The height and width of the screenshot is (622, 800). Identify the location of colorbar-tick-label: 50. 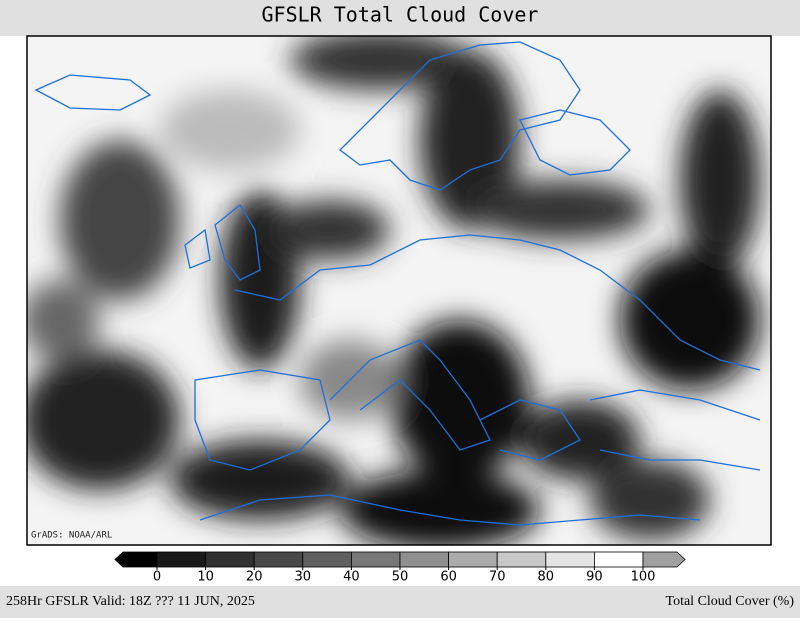
(400, 577).